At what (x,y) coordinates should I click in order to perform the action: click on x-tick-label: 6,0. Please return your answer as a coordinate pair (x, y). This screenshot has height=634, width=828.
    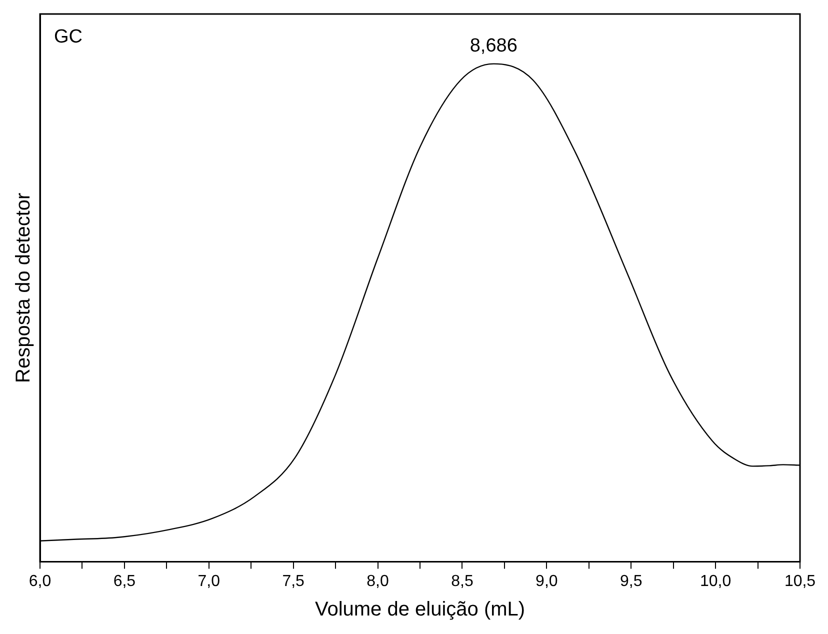
    Looking at the image, I should click on (40, 581).